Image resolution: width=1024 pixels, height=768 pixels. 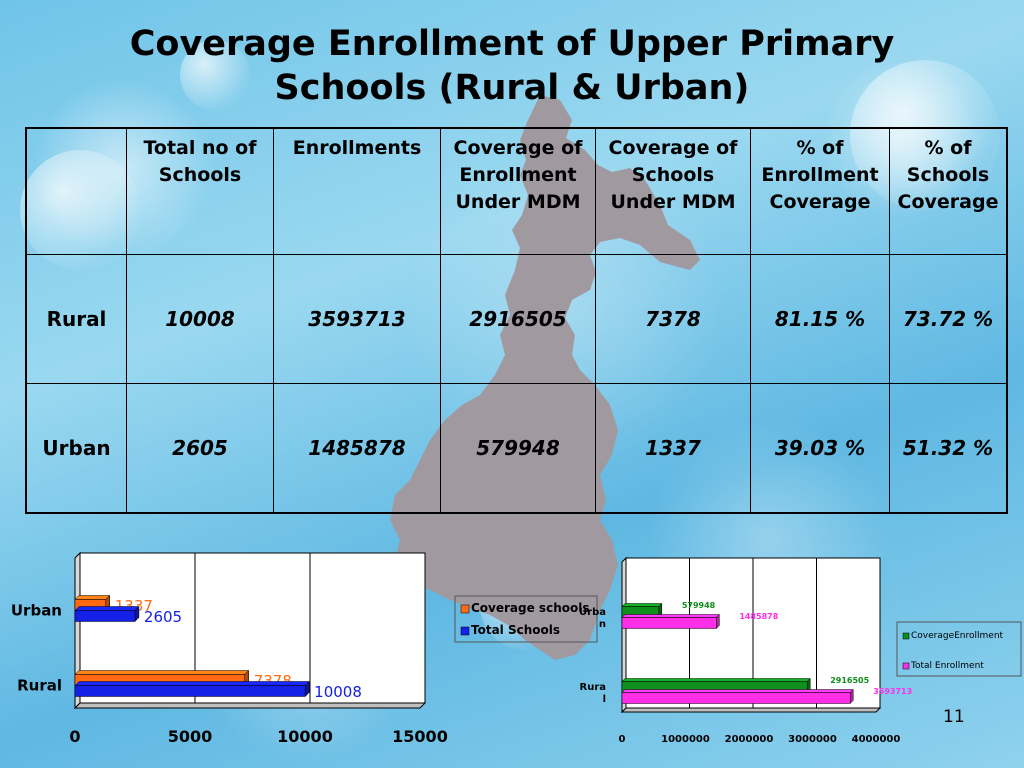 I want to click on x-tick-label: 3000000, so click(x=812, y=739).